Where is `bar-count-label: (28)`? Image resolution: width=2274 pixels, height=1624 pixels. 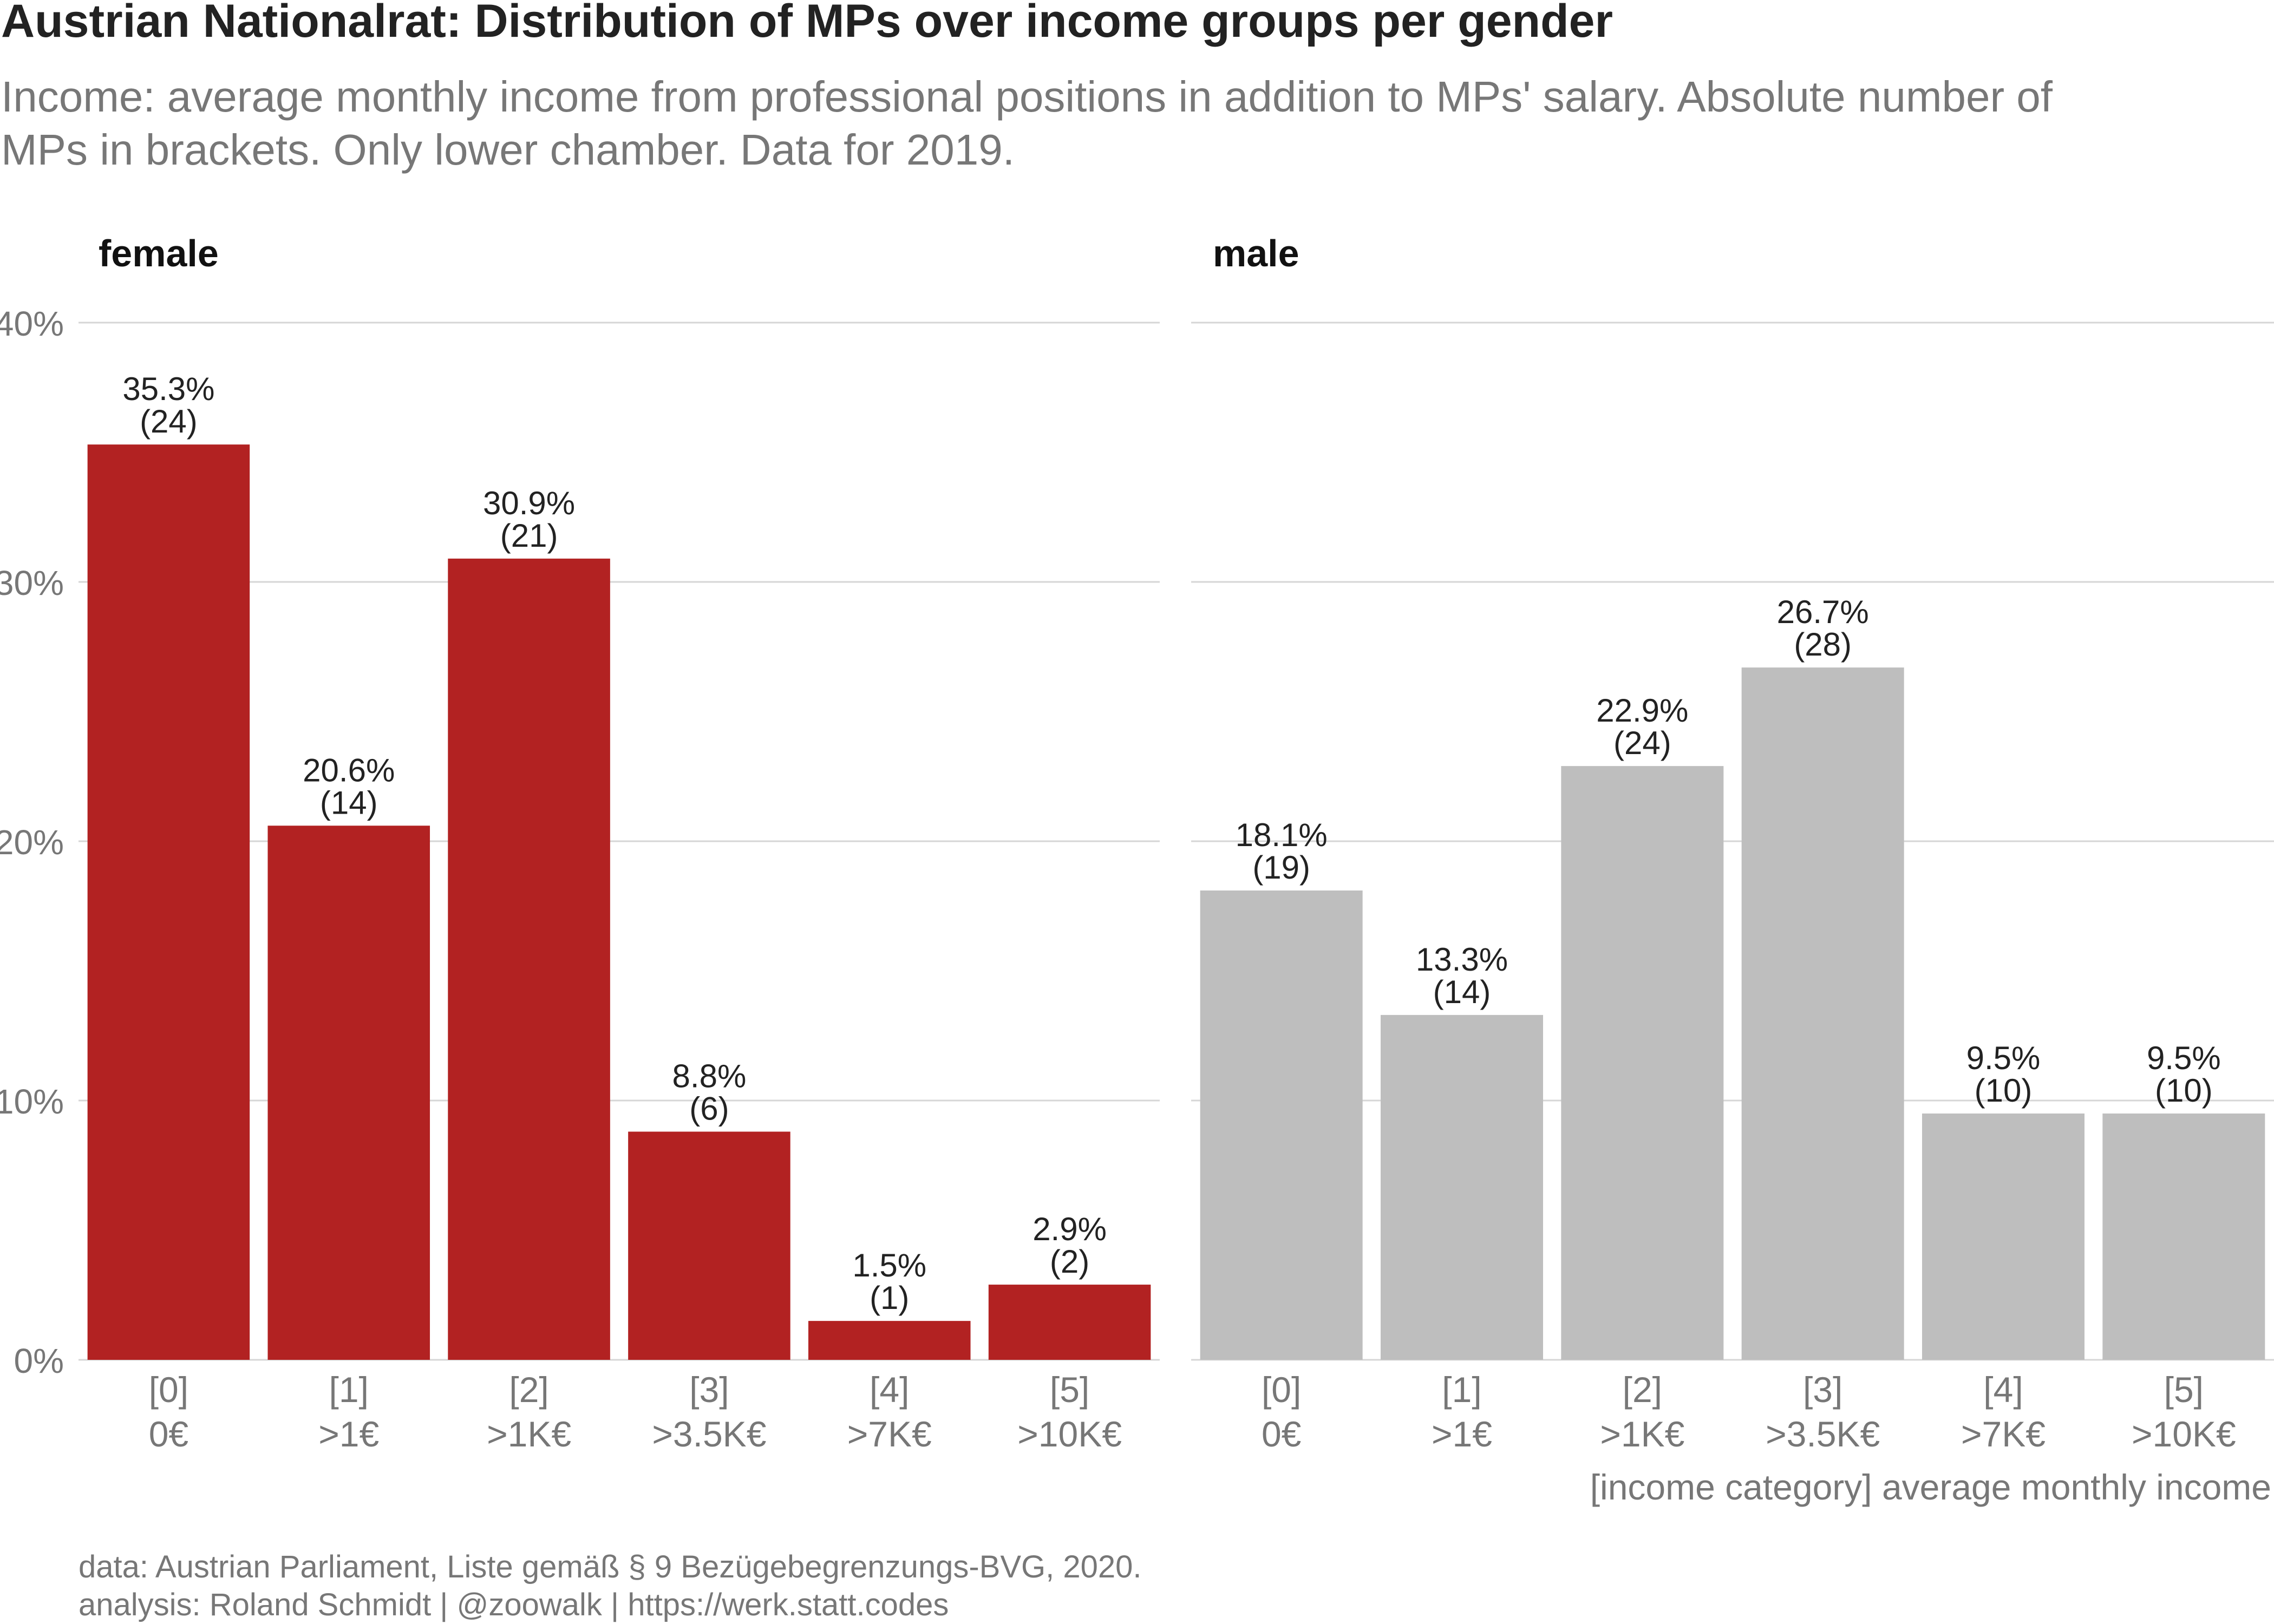
bar-count-label: (28) is located at coordinates (1823, 645).